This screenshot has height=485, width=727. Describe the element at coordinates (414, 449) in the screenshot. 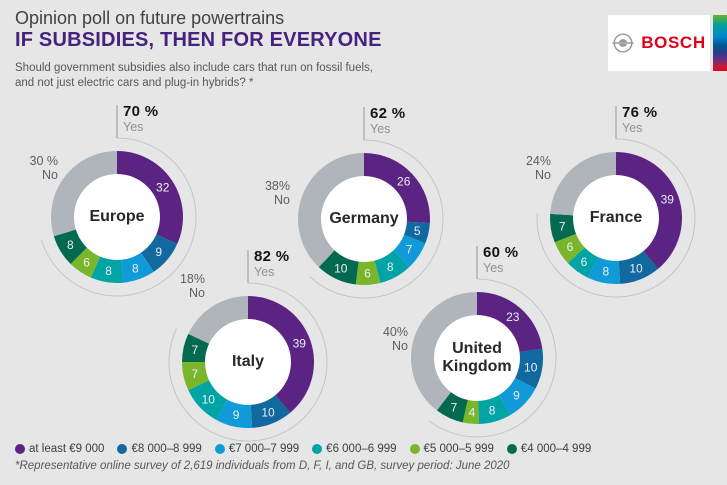

I see `legend-dot-light-green` at that location.